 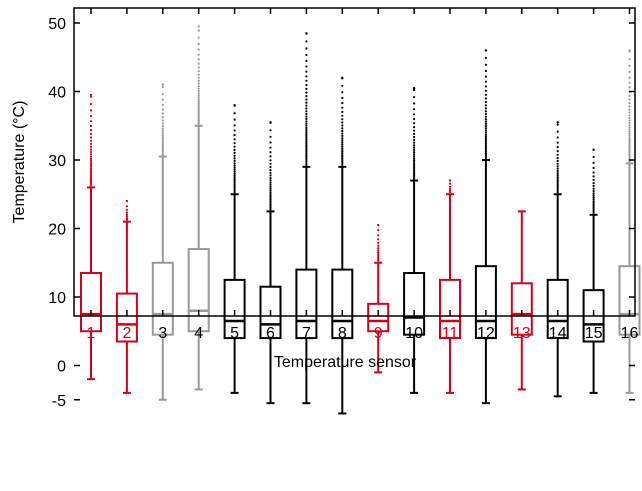 What do you see at coordinates (414, 333) in the screenshot?
I see `x-tick-label-sensor-10: 10` at bounding box center [414, 333].